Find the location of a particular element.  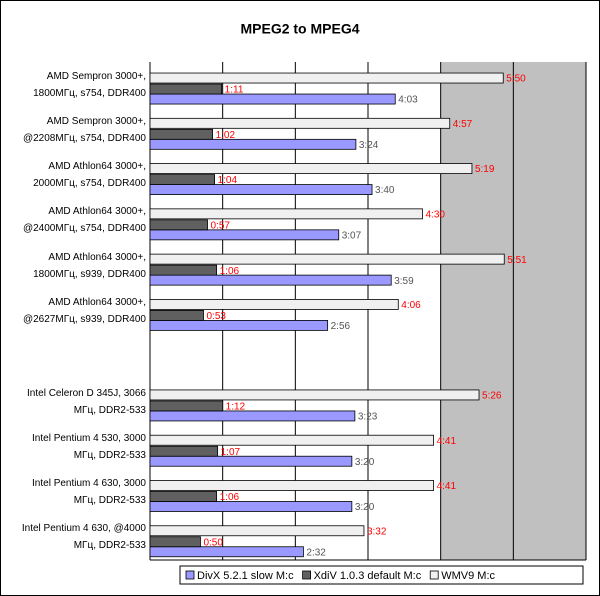

value-label: 1:12 is located at coordinates (236, 407).